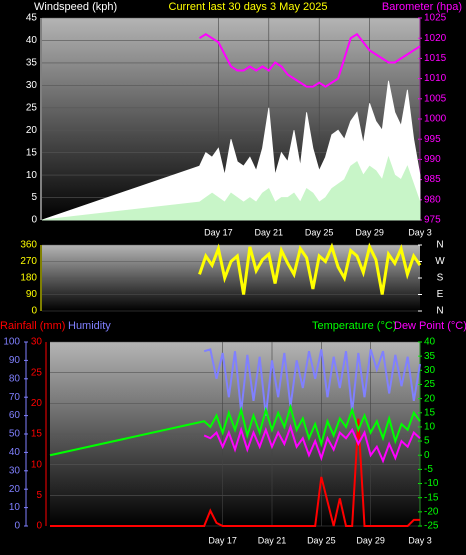 Image resolution: width=466 pixels, height=555 pixels. Describe the element at coordinates (11, 342) in the screenshot. I see `tick-label: 100` at that location.